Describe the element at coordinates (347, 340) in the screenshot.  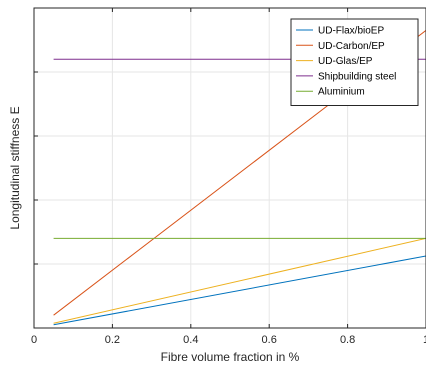
I see `x-tick-label: 0.8` at that location.